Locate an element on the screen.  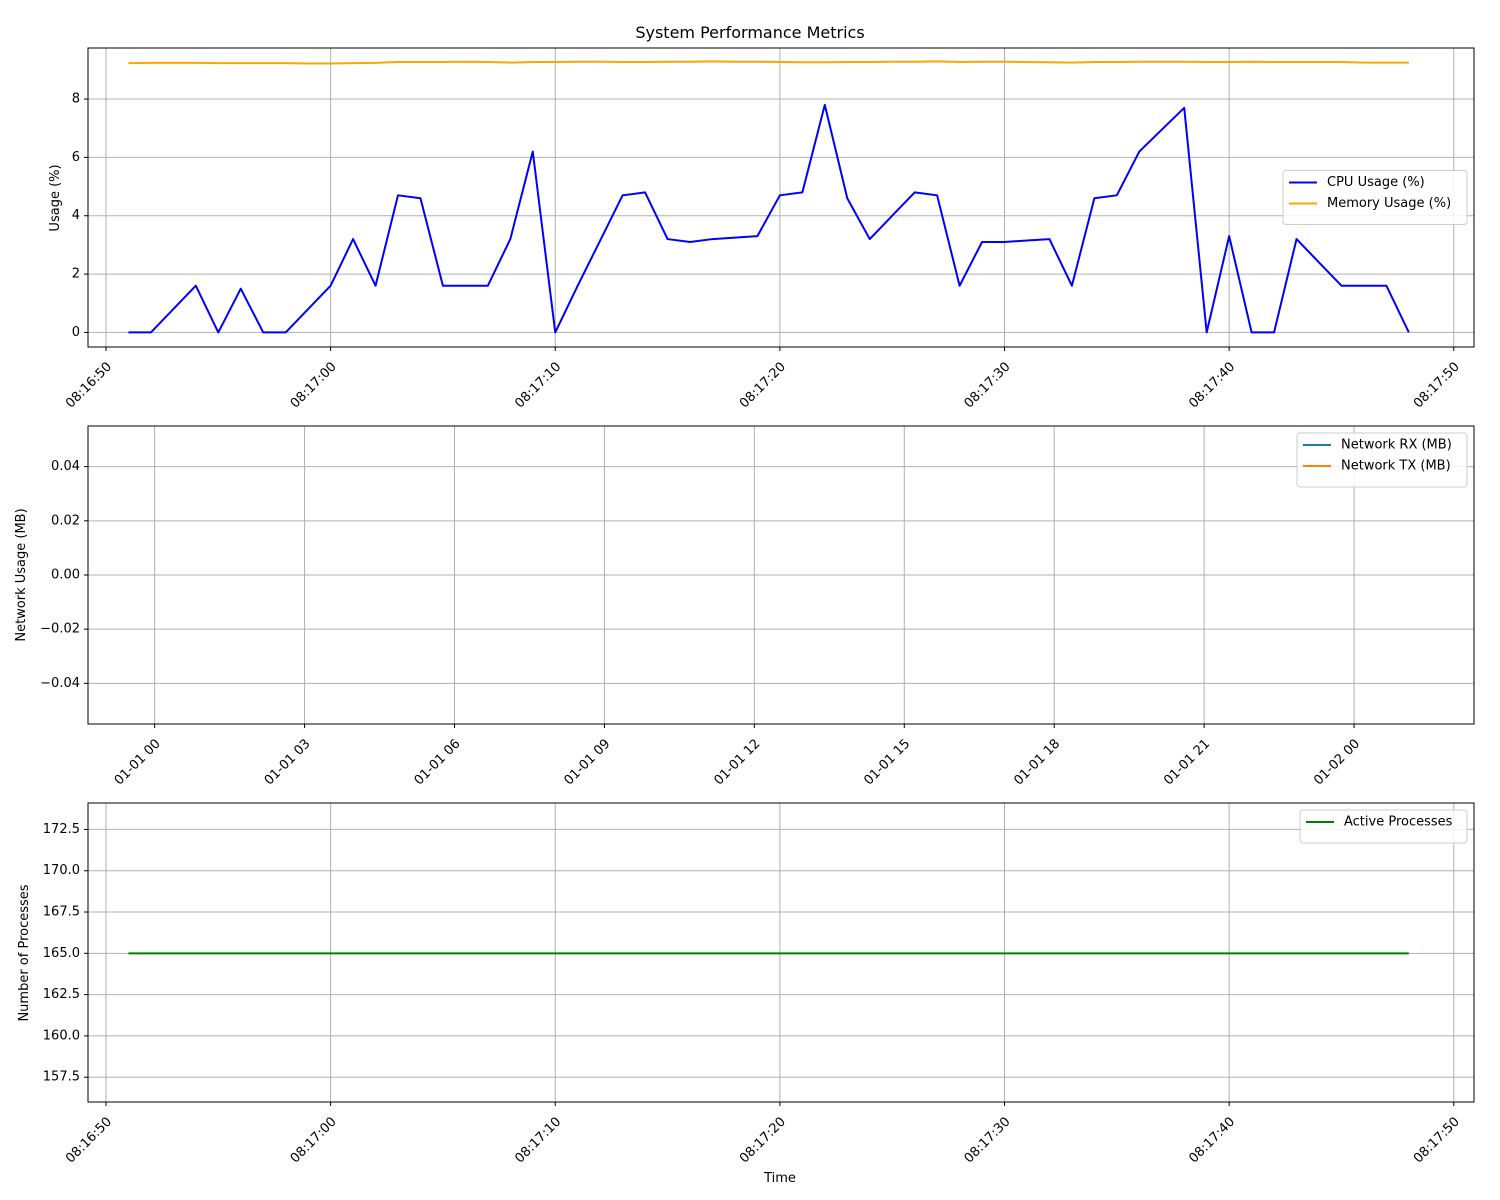
y-tick-label: 0.04 is located at coordinates (65, 466).